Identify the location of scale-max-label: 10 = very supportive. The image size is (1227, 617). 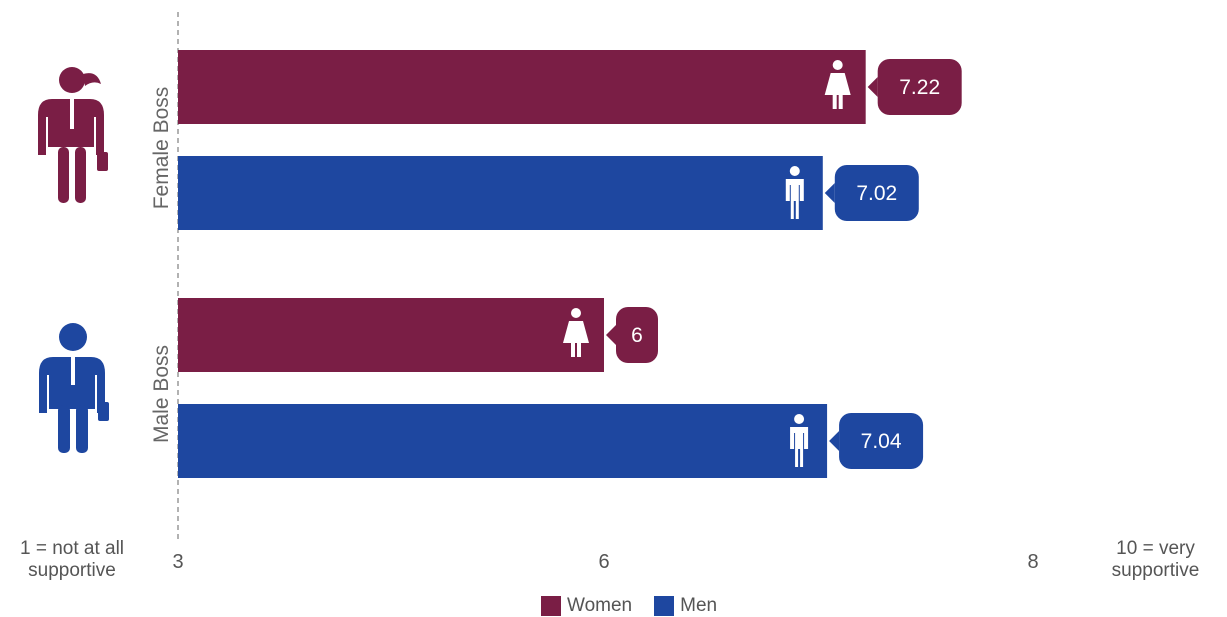
(1155, 560).